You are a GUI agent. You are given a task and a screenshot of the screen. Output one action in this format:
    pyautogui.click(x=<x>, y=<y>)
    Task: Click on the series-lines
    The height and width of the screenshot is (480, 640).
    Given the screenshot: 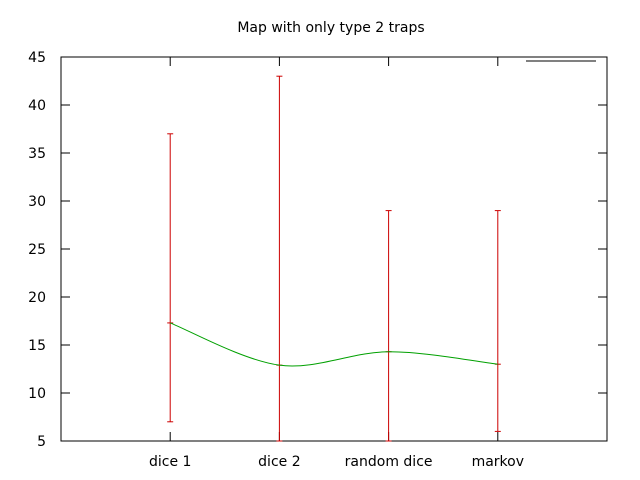 What is the action you would take?
    pyautogui.click(x=334, y=344)
    